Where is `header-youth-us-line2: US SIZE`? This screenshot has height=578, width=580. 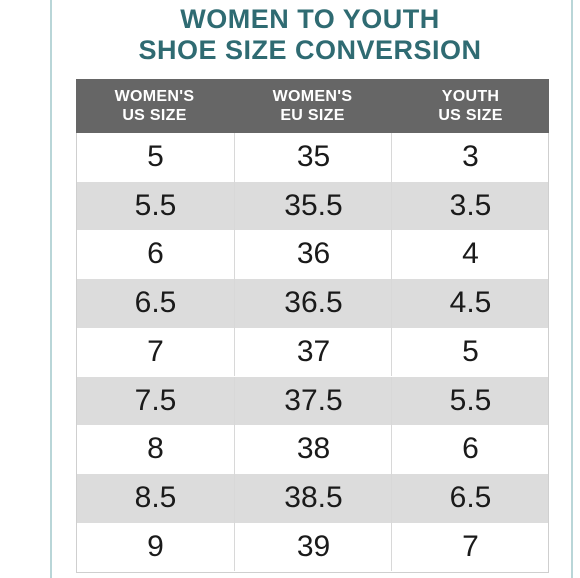 header-youth-us-line2: US SIZE is located at coordinates (470, 115).